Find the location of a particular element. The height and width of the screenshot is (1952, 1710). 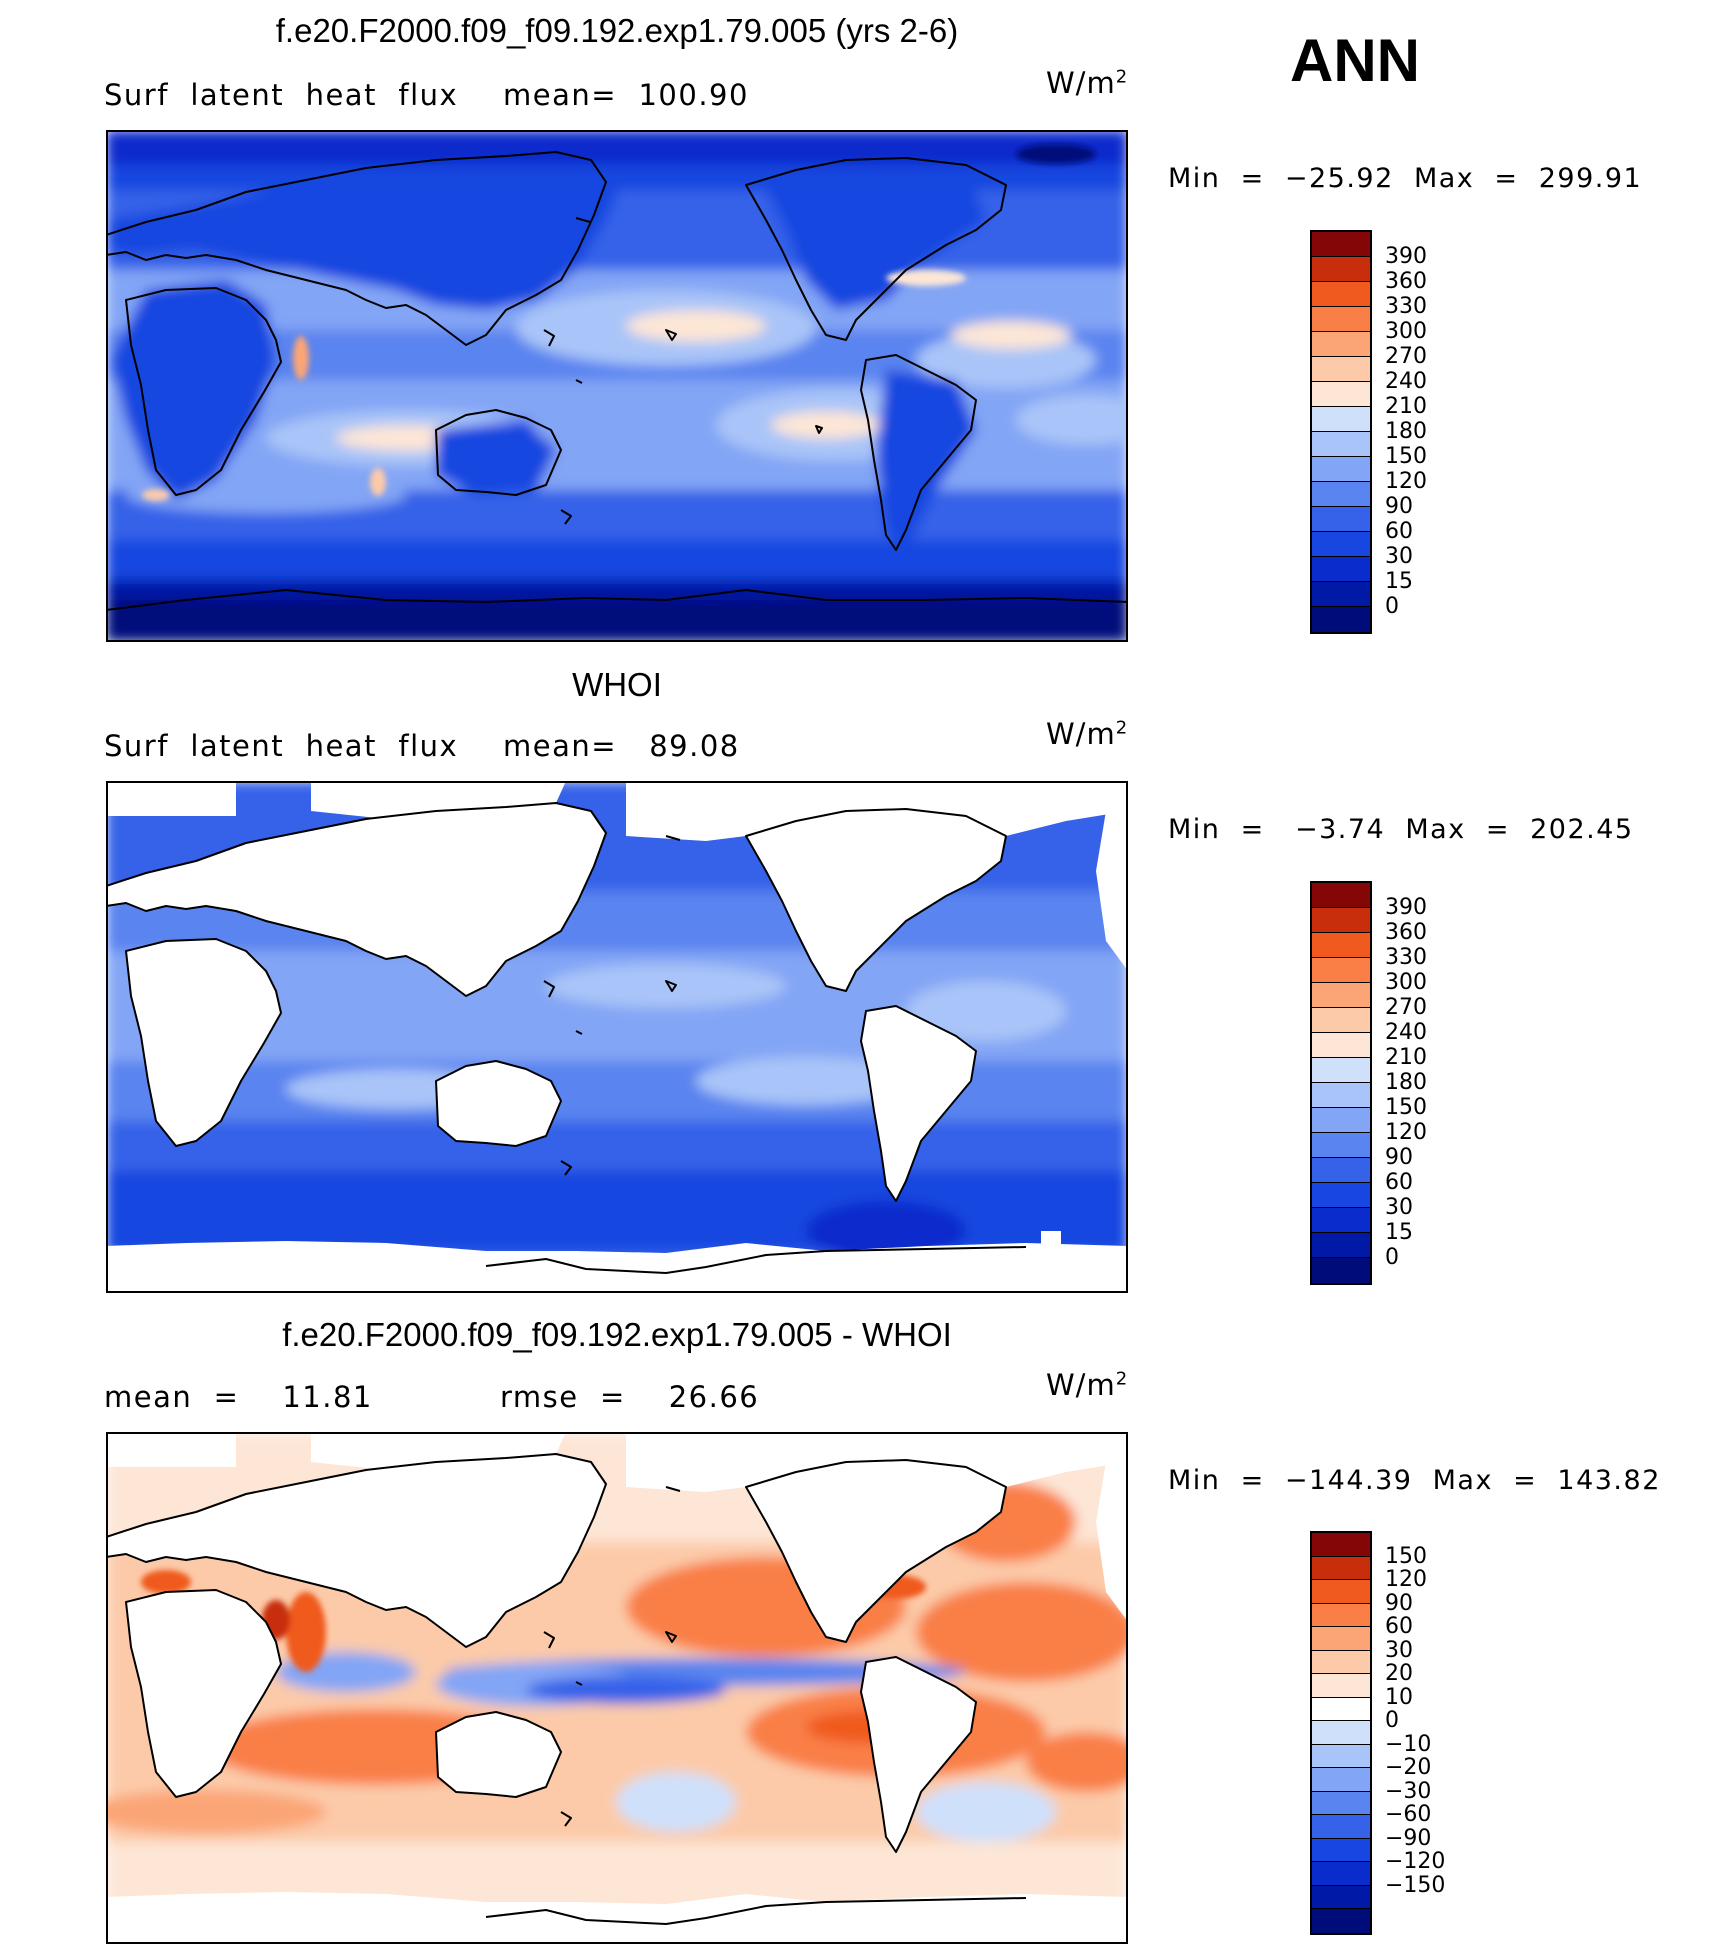

panel-2-variable: Surf latent heat flux is located at coordinates (281, 746).